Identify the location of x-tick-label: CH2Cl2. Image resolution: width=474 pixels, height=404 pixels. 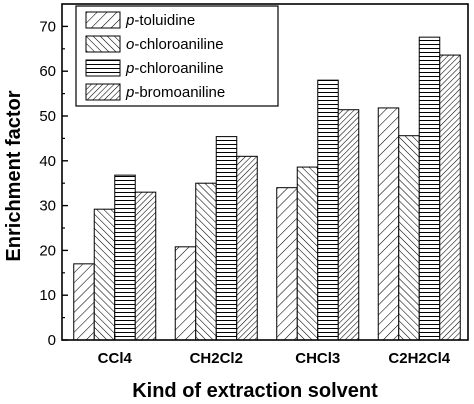
(216, 358).